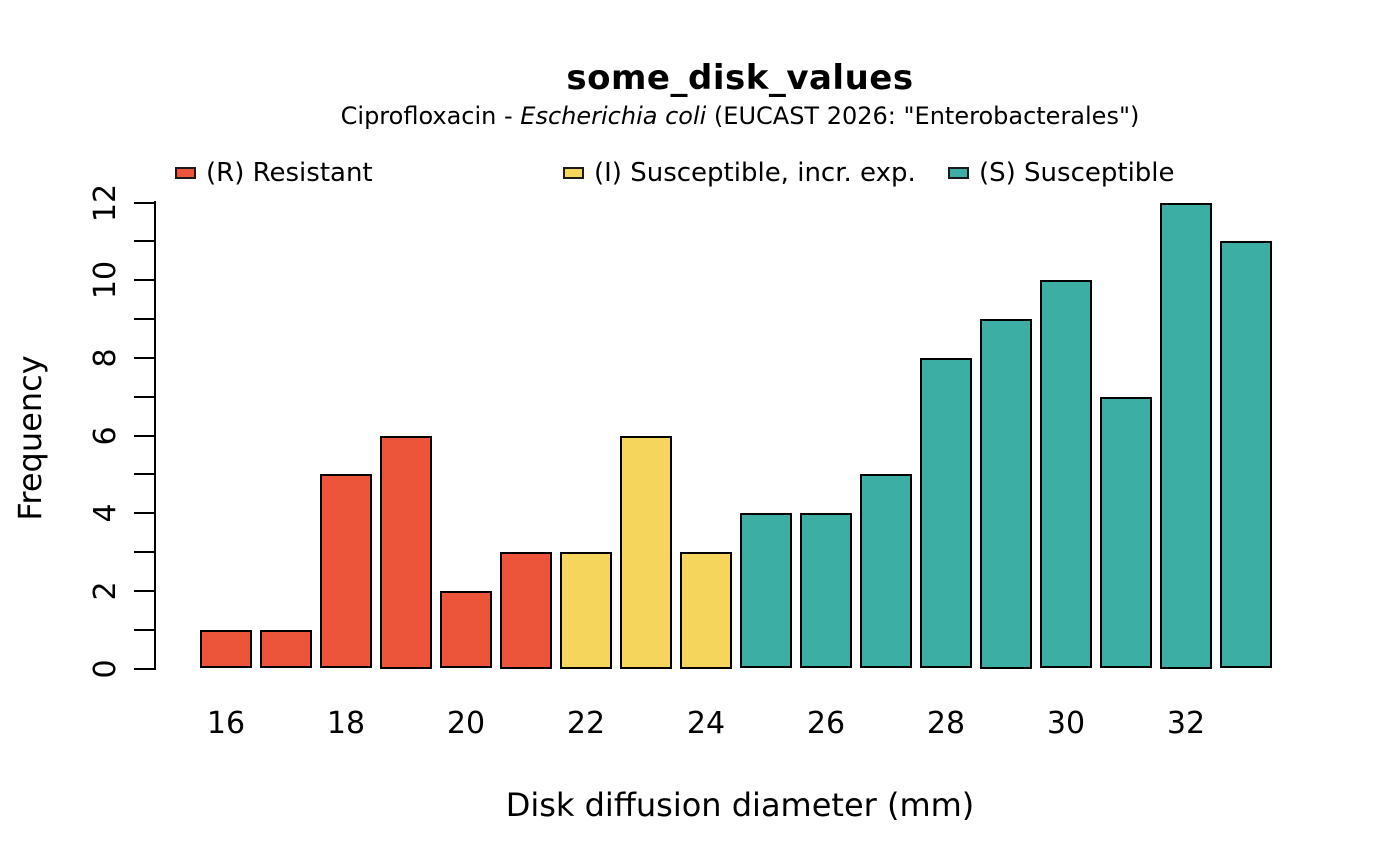 This screenshot has height=866, width=1400. What do you see at coordinates (346, 723) in the screenshot?
I see `x-tick-label: 18` at bounding box center [346, 723].